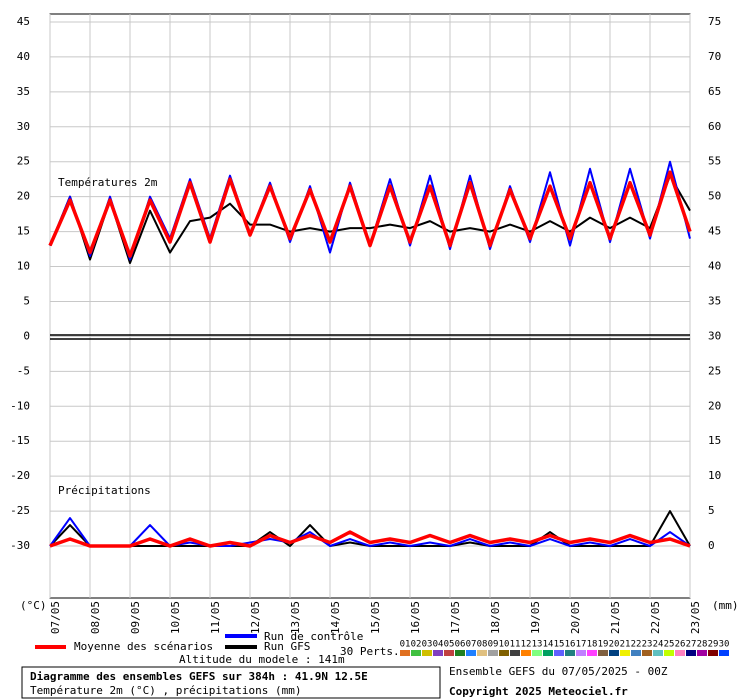 This screenshot has height=700, width=740. Describe the element at coordinates (23, 56) in the screenshot. I see `y-tick-label: 40` at that location.